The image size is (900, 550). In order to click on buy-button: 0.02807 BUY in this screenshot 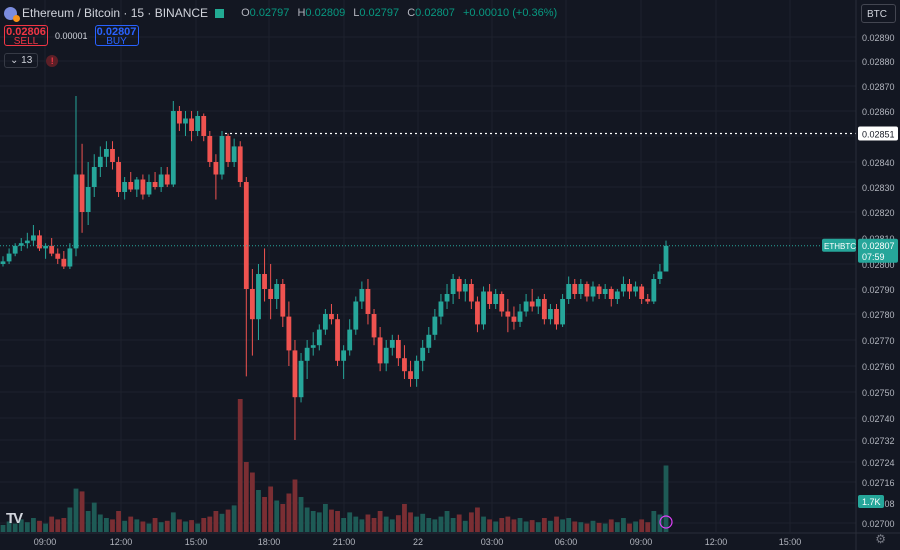, I will do `click(116, 36)`.